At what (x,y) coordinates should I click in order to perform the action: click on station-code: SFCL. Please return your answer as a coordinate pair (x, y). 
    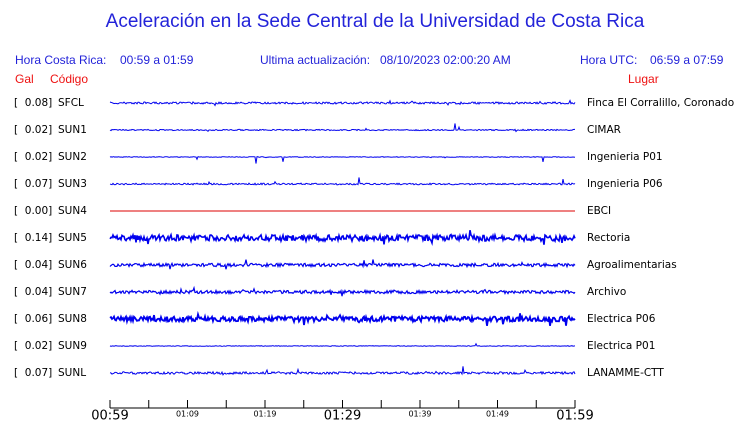
    Looking at the image, I should click on (71, 103).